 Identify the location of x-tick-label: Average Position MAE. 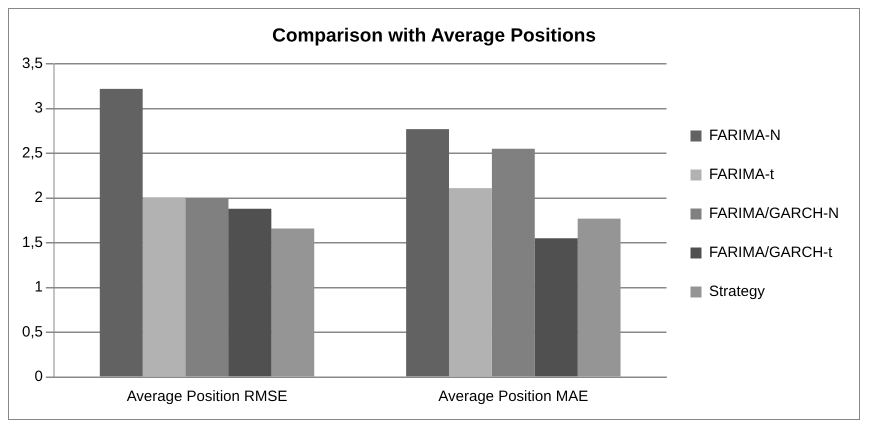
(513, 397).